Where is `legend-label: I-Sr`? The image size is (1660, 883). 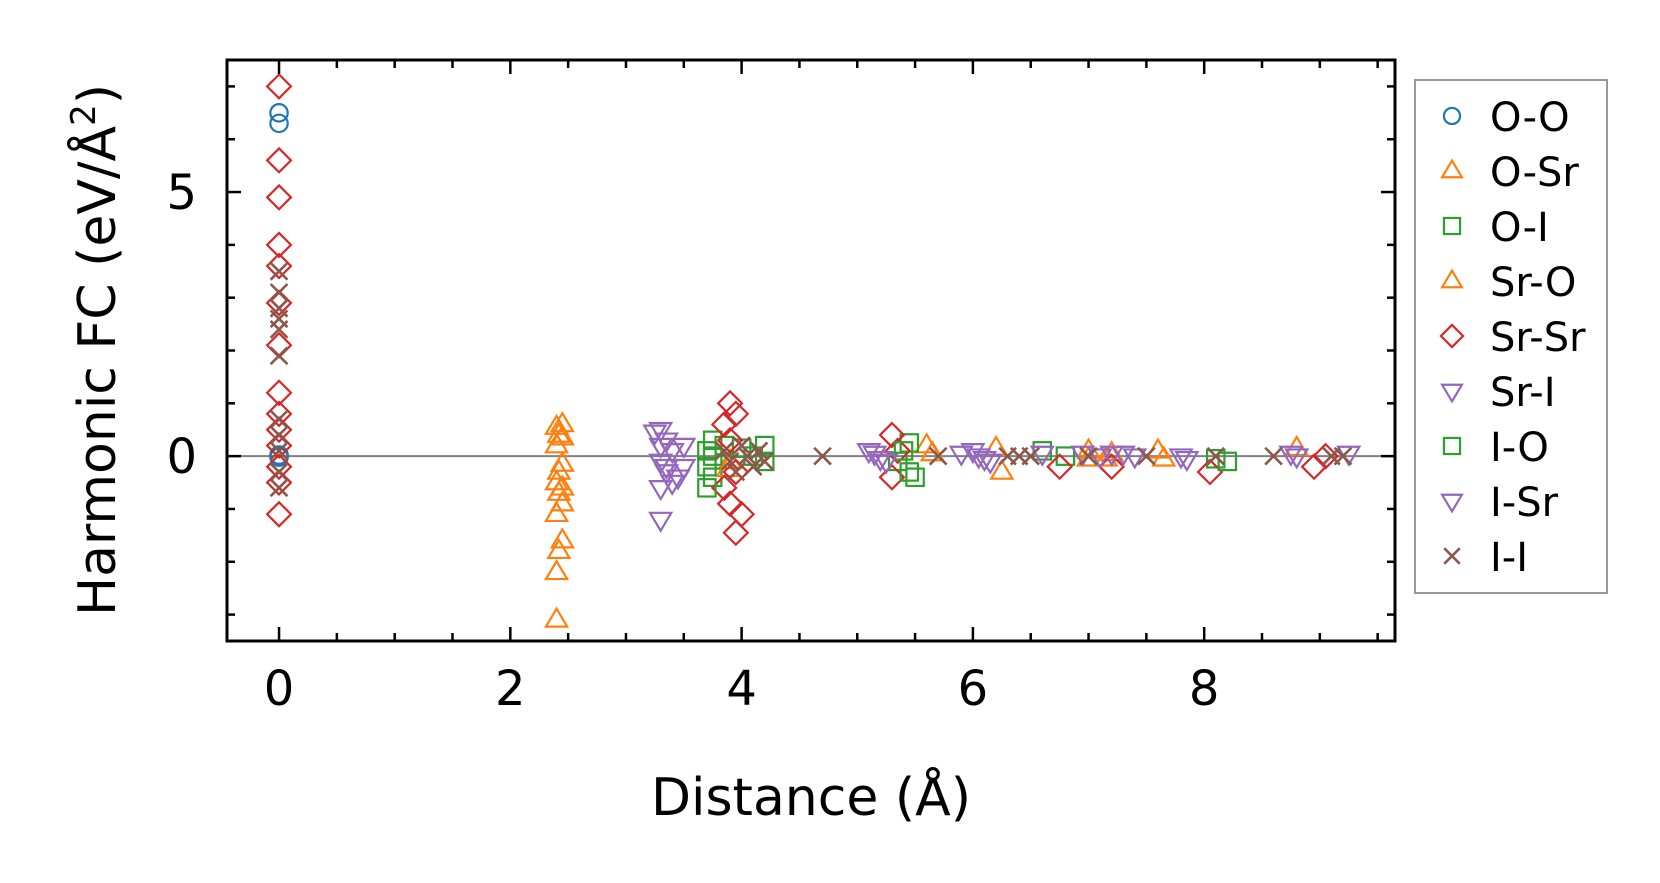 legend-label: I-Sr is located at coordinates (1524, 503).